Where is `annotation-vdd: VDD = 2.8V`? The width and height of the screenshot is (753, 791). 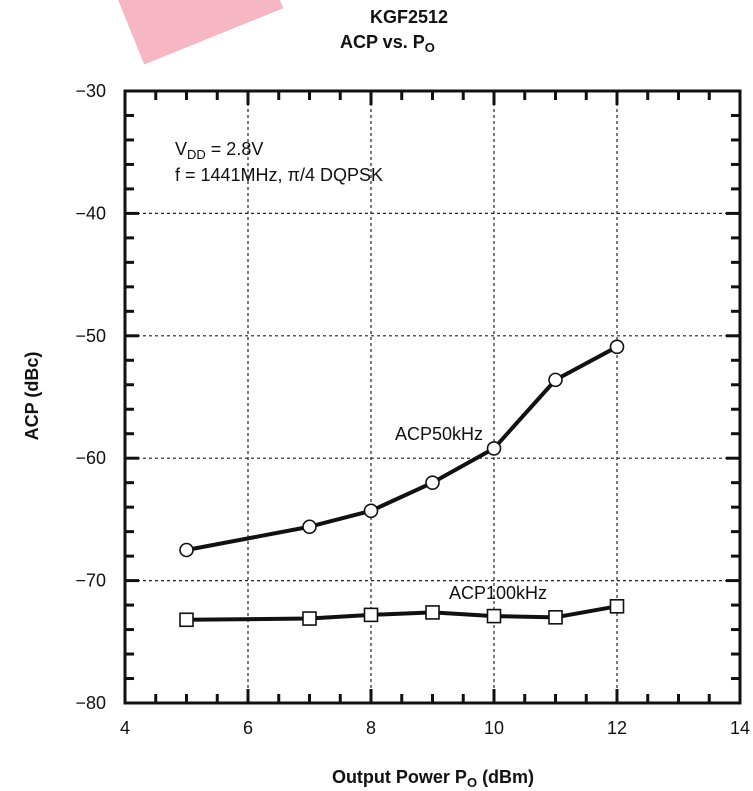 annotation-vdd: VDD = 2.8V is located at coordinates (219, 150).